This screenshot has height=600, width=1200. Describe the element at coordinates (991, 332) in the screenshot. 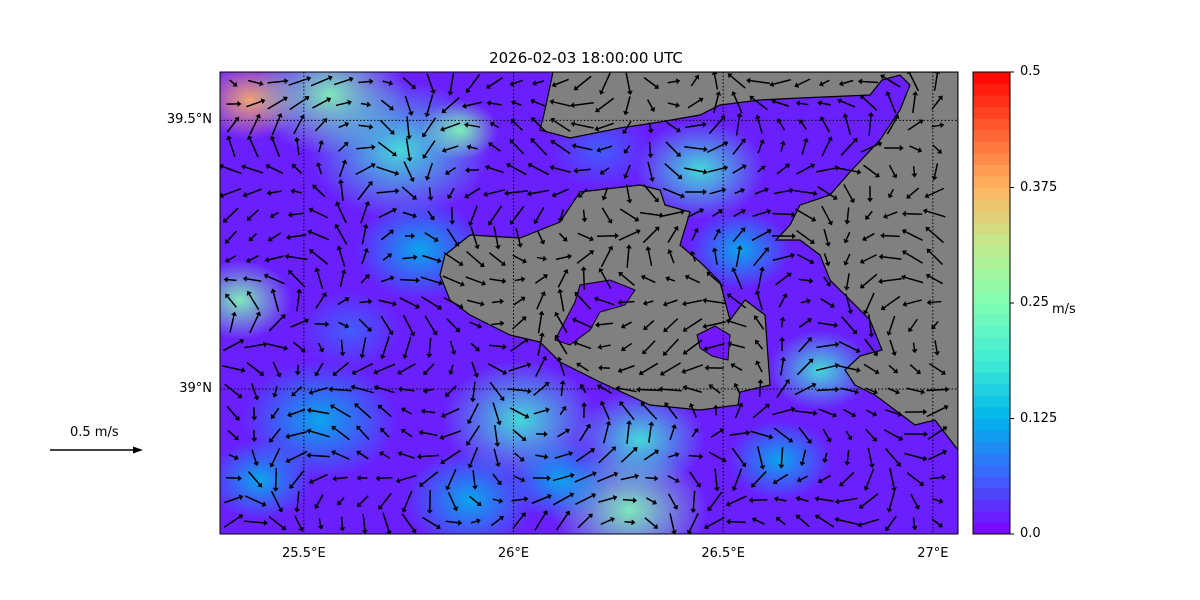

I see `colorbar-segment` at that location.